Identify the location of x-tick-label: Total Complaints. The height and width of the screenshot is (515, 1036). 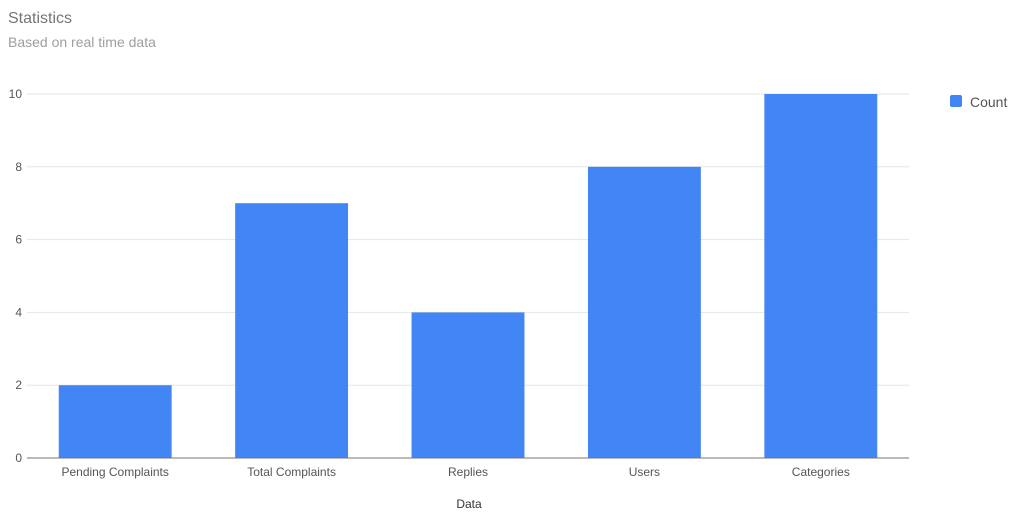
(291, 472).